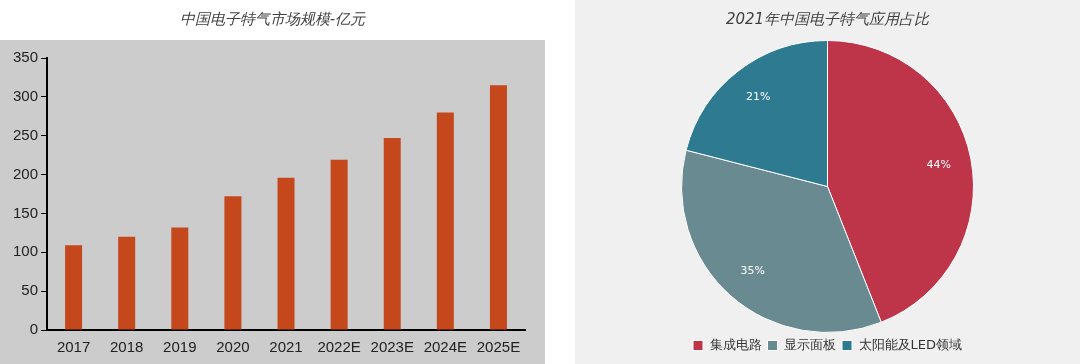 The width and height of the screenshot is (1080, 364). What do you see at coordinates (26, 95) in the screenshot?
I see `y-tick-label: 300` at bounding box center [26, 95].